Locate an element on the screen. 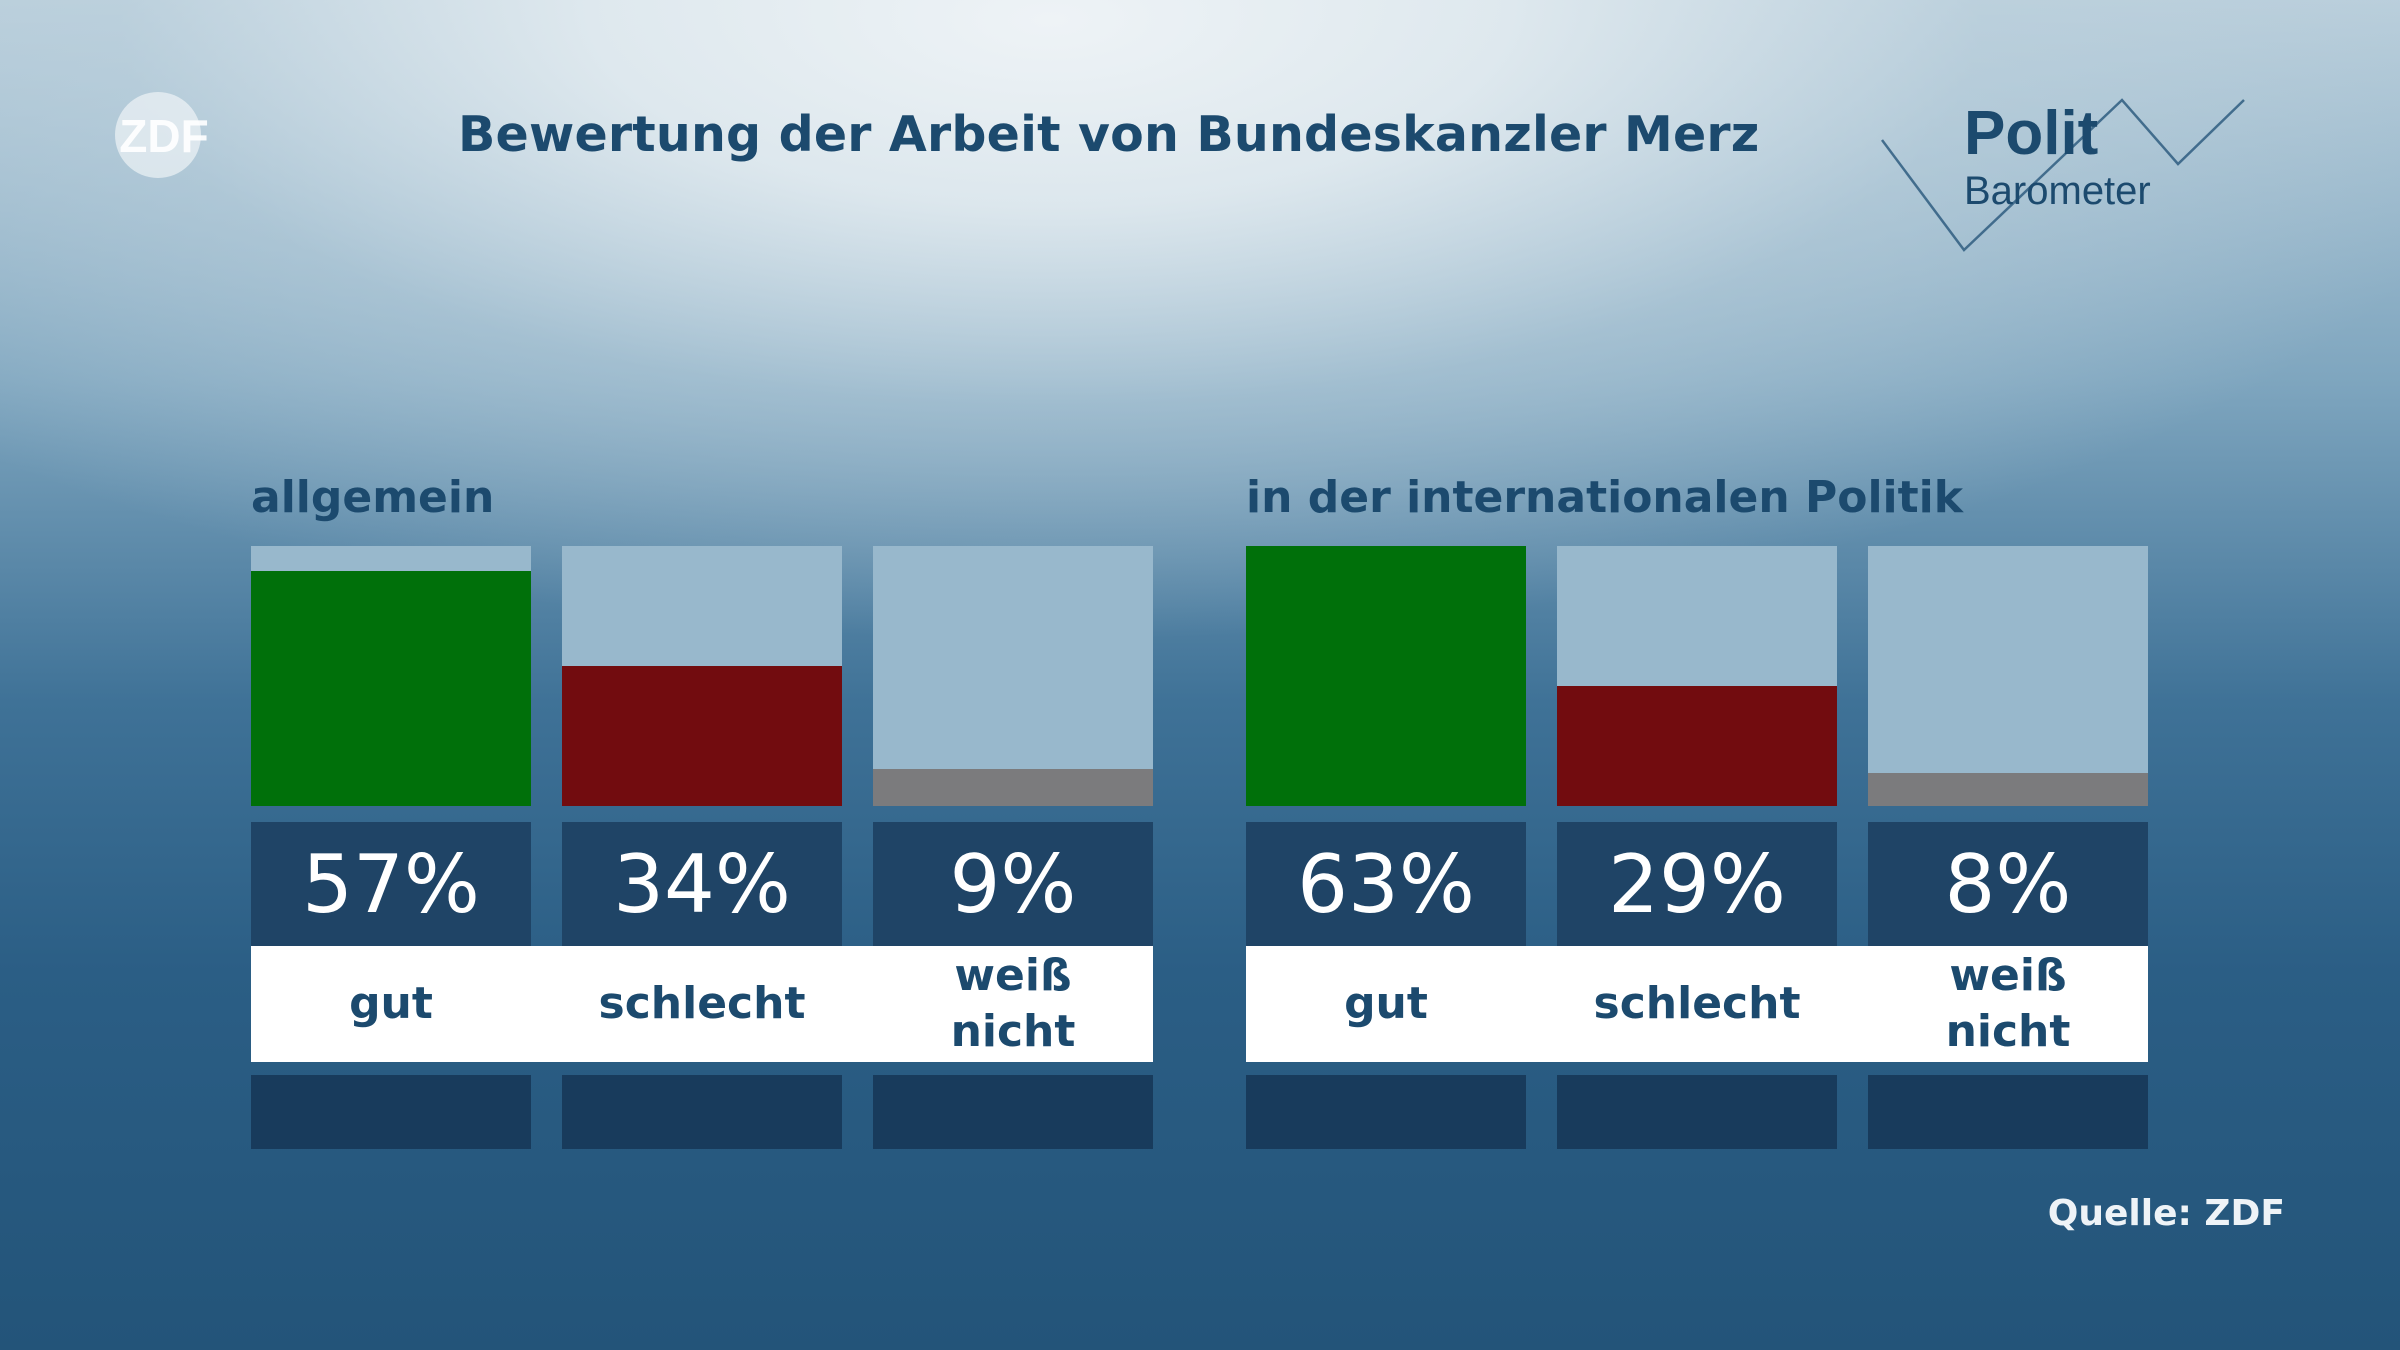 This screenshot has width=2400, height=1350. panel-1-category-label-weiss-nicht: weiß nicht is located at coordinates (1013, 1003).